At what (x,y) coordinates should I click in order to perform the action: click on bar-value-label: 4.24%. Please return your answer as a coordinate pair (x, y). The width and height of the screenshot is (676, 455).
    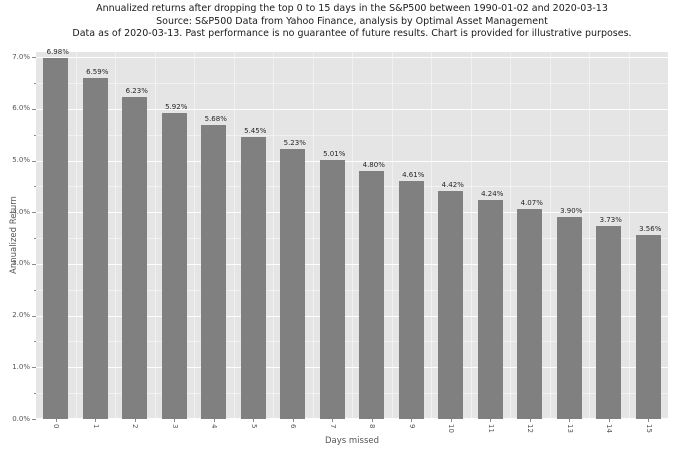
    Looking at the image, I should click on (492, 193).